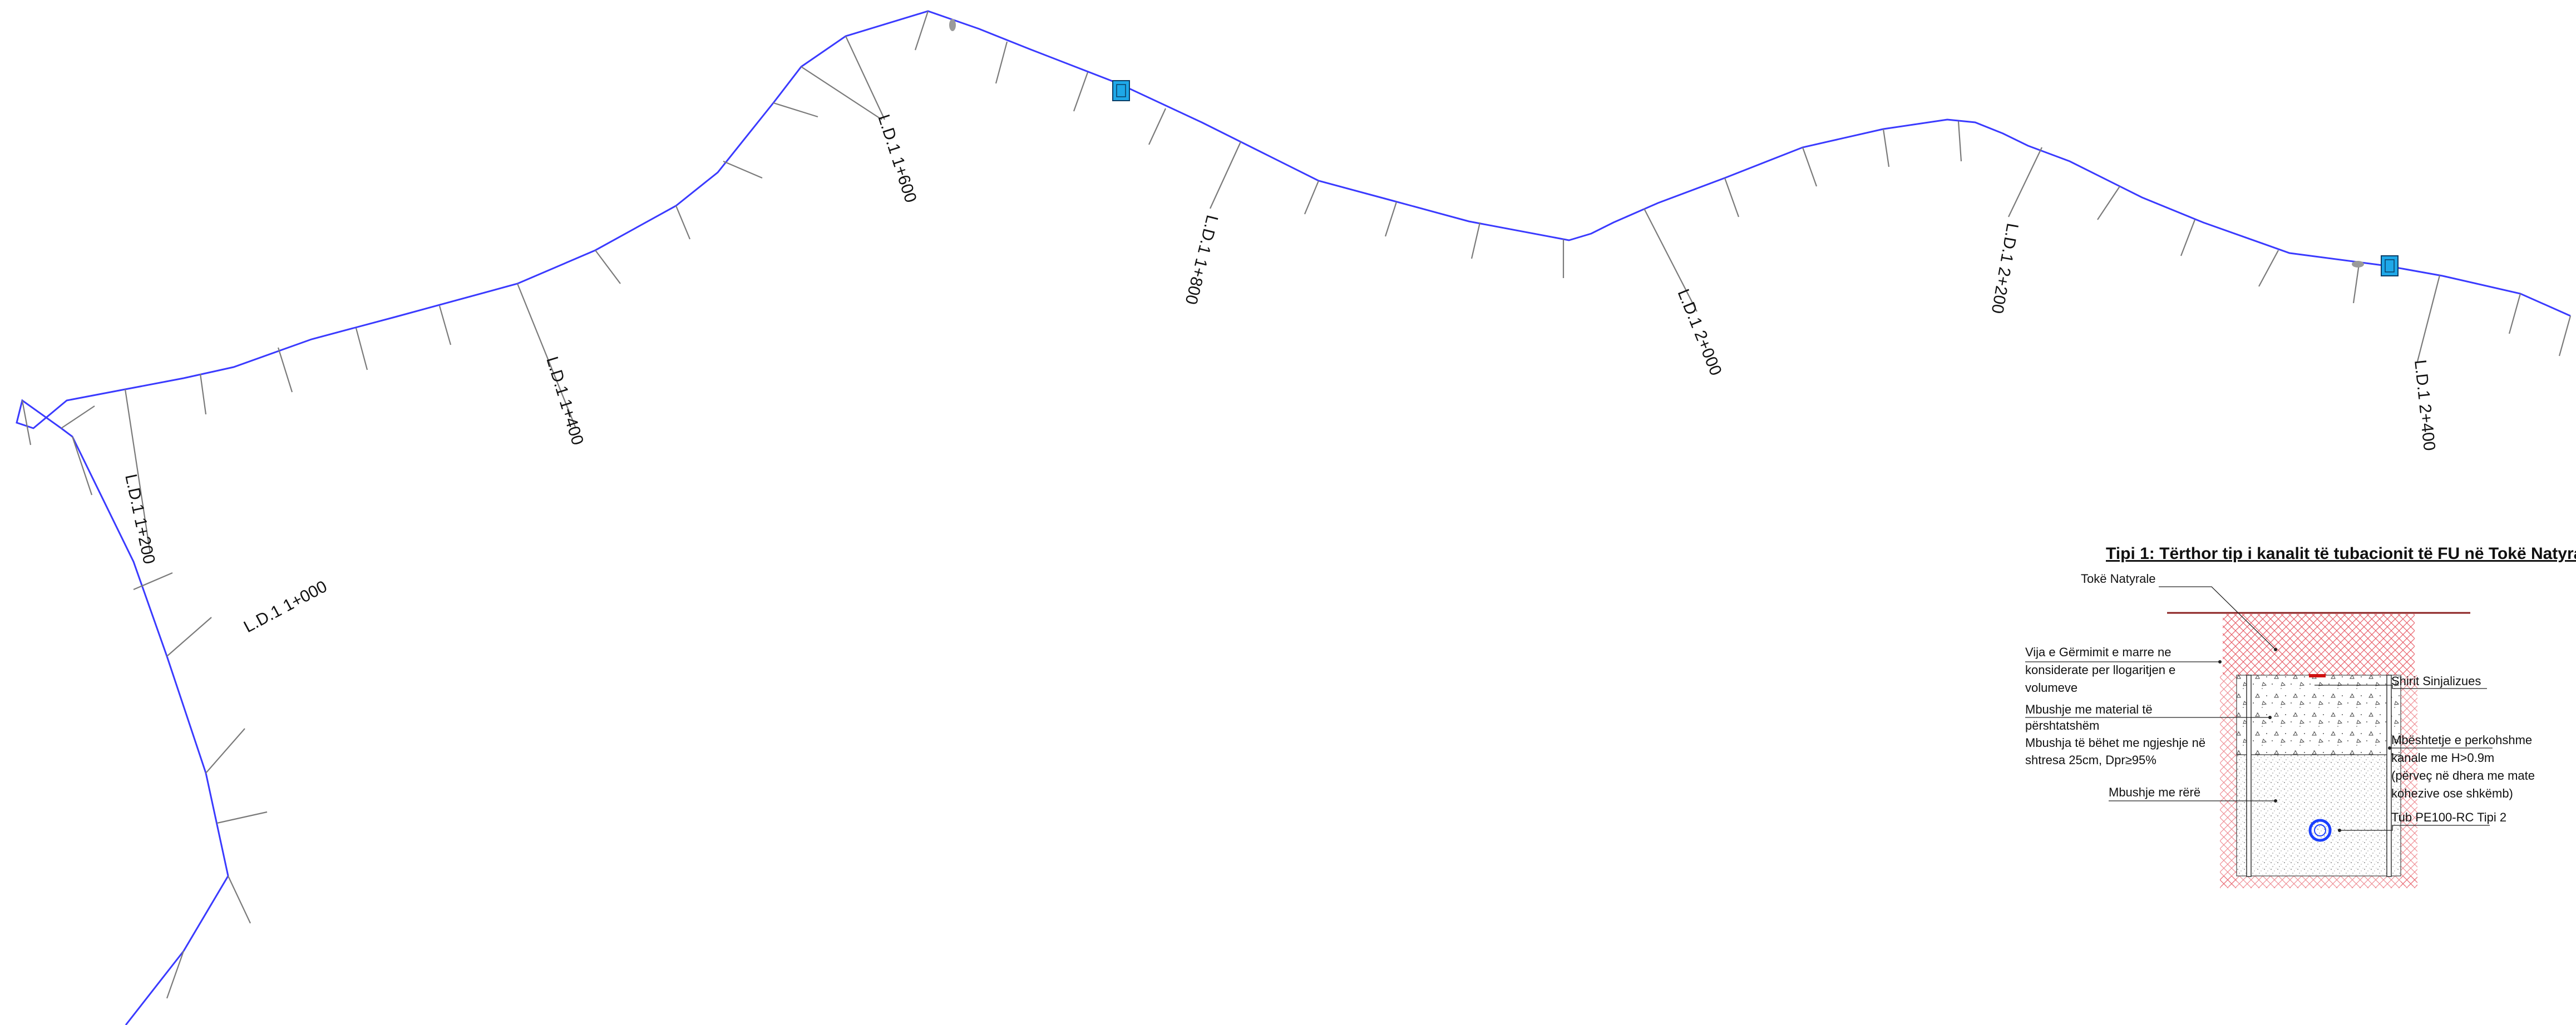 The image size is (2576, 1025). I want to click on fill-label: përshtatshëm, so click(2062, 725).